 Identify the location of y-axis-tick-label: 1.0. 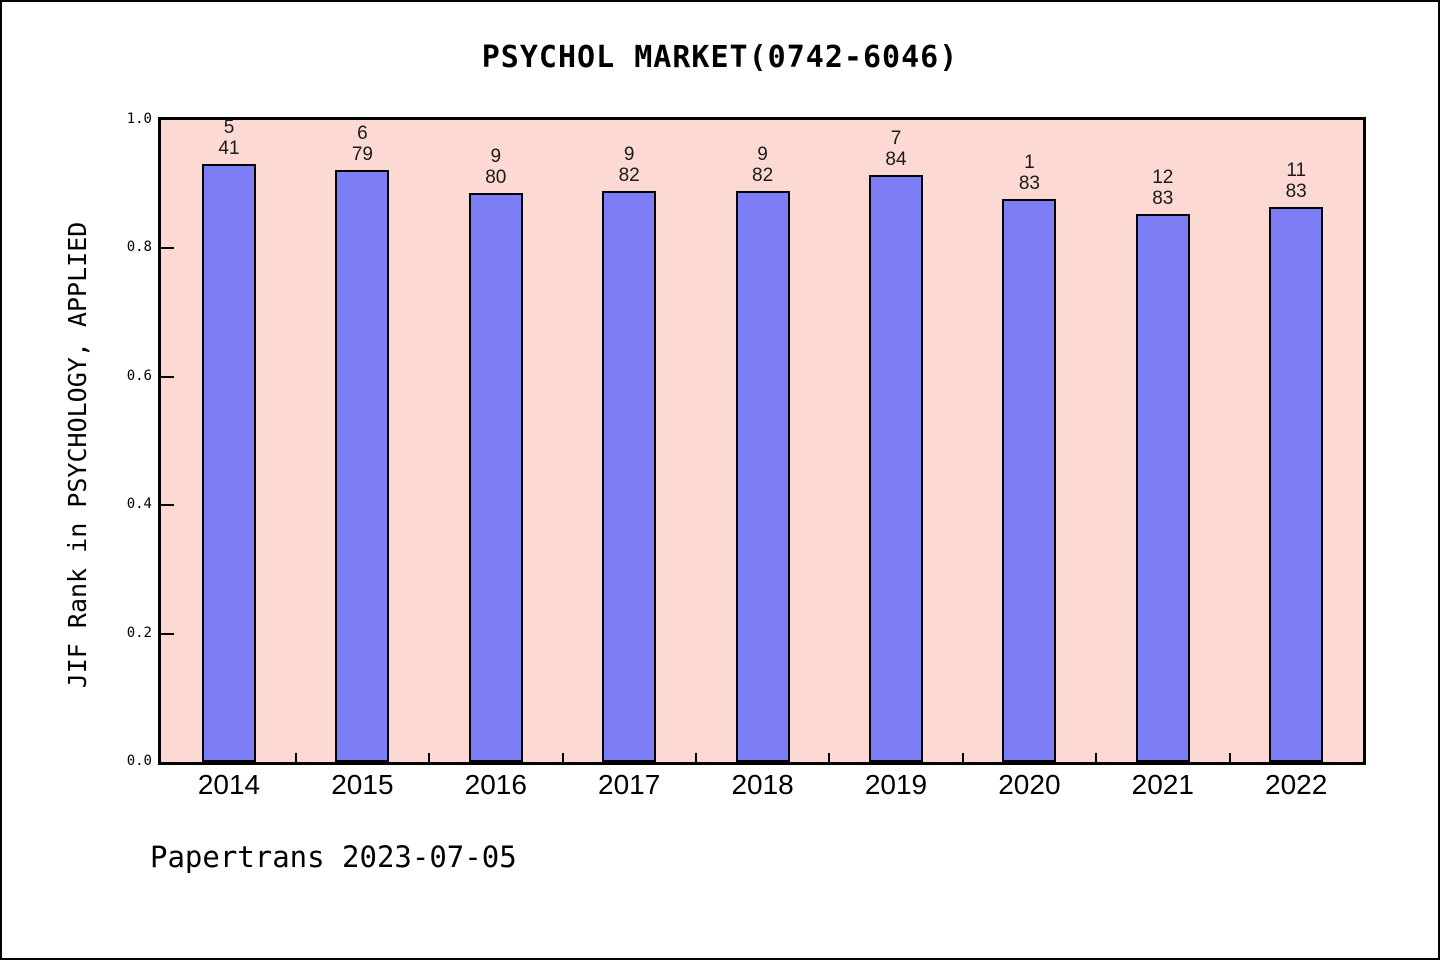
(139, 119).